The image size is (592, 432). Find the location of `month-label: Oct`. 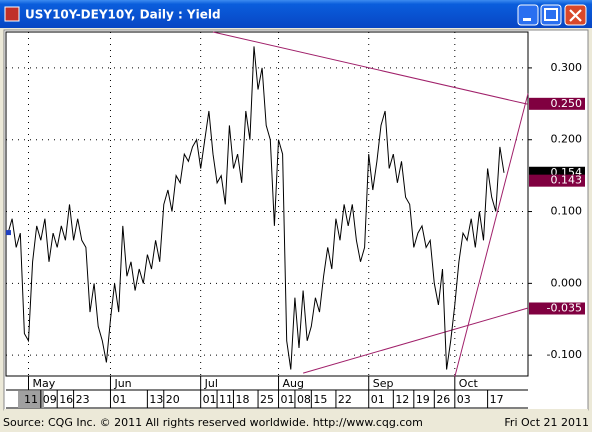

month-label: Oct is located at coordinates (469, 383).